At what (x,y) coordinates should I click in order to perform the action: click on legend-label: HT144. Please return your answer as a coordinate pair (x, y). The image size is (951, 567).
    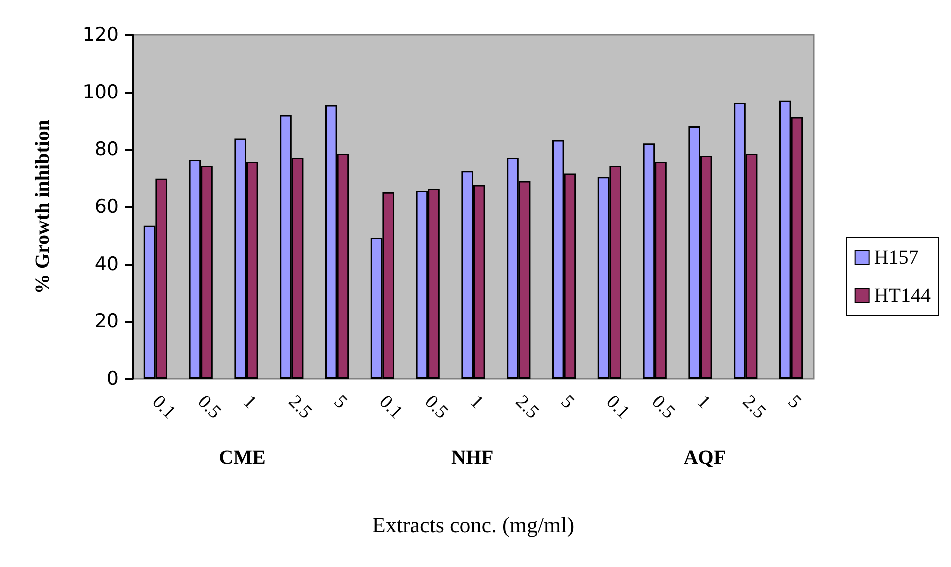
    Looking at the image, I should click on (903, 296).